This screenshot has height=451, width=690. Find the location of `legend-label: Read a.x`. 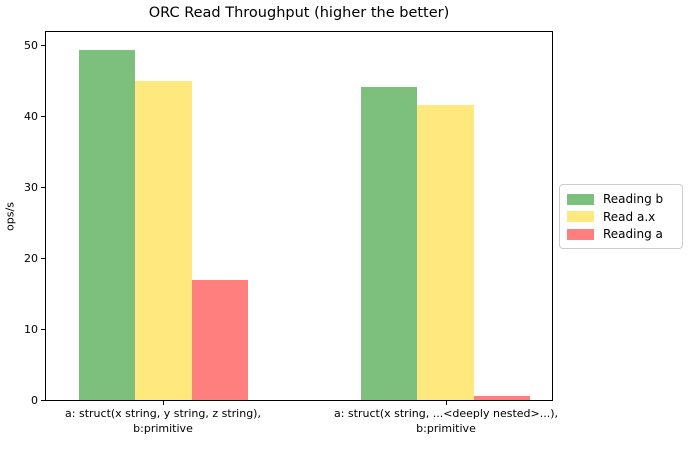

legend-label: Read a.x is located at coordinates (629, 216).